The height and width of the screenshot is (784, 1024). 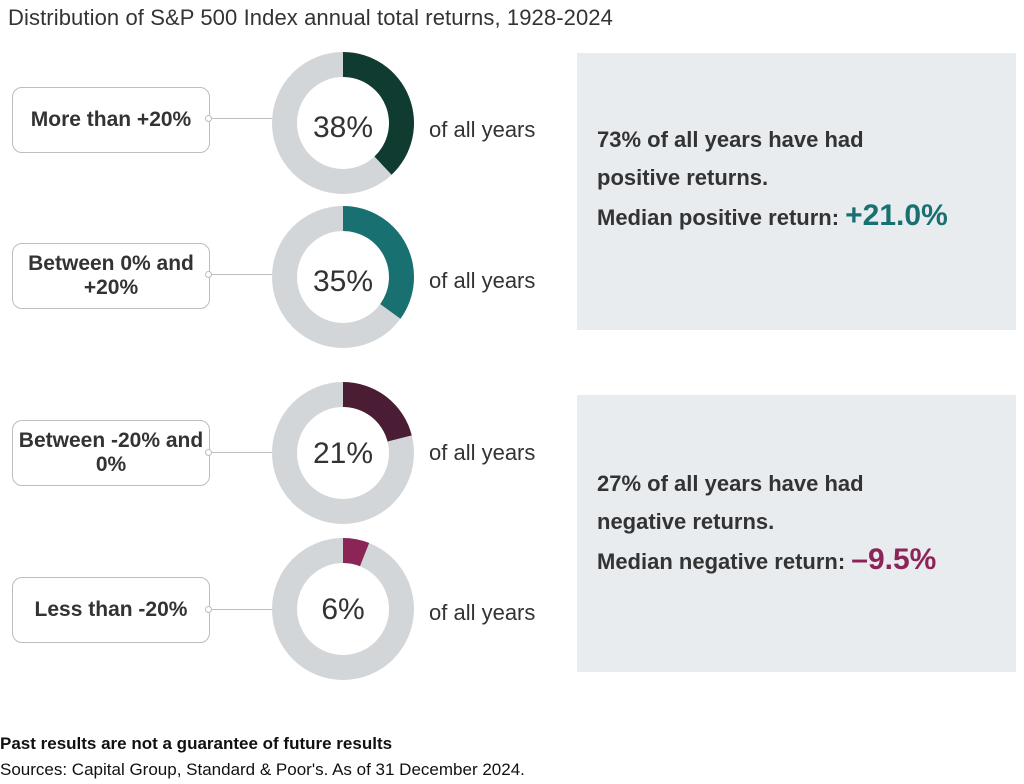 What do you see at coordinates (111, 276) in the screenshot?
I see `category-label-between-0-and-20: Between 0% and +20%` at bounding box center [111, 276].